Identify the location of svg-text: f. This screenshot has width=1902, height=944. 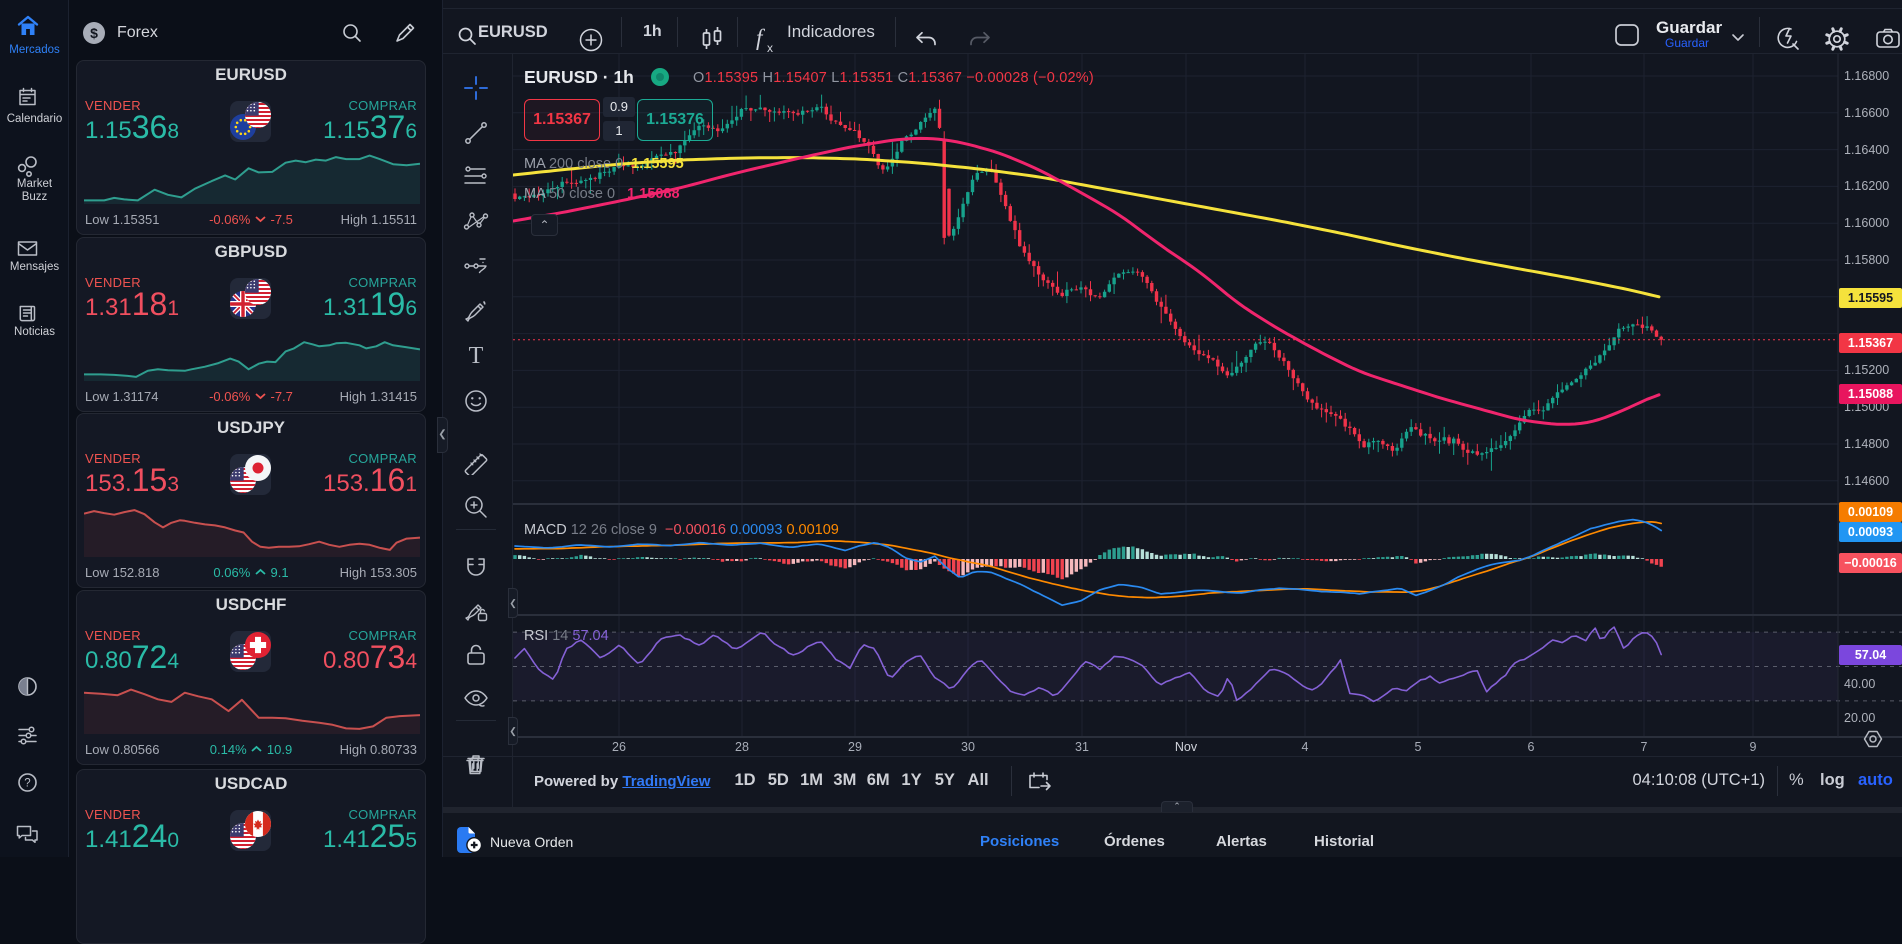
(761, 37).